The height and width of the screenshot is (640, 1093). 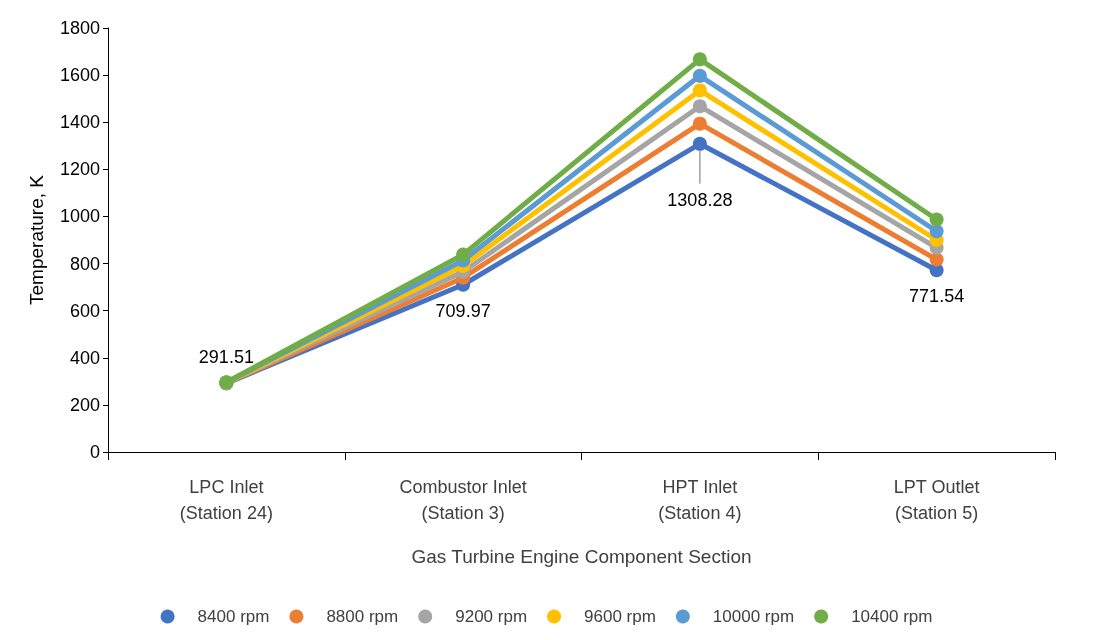 I want to click on y-axis-title: Temperature, K, so click(x=36, y=239).